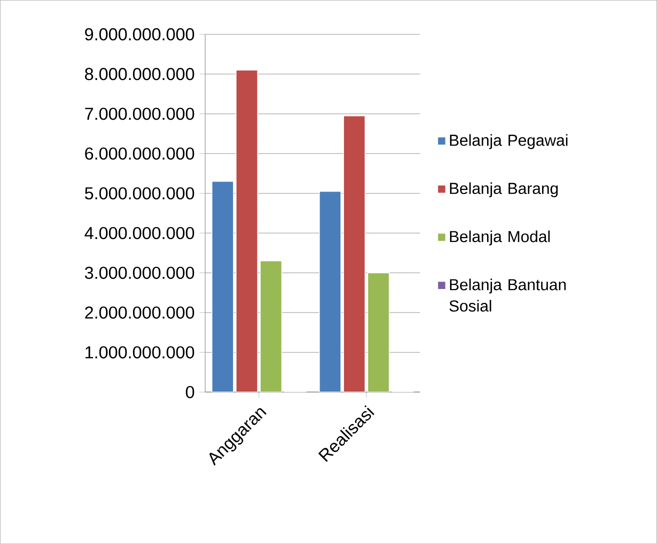  Describe the element at coordinates (139, 74) in the screenshot. I see `y-tick-label: 8.000.000.000` at that location.